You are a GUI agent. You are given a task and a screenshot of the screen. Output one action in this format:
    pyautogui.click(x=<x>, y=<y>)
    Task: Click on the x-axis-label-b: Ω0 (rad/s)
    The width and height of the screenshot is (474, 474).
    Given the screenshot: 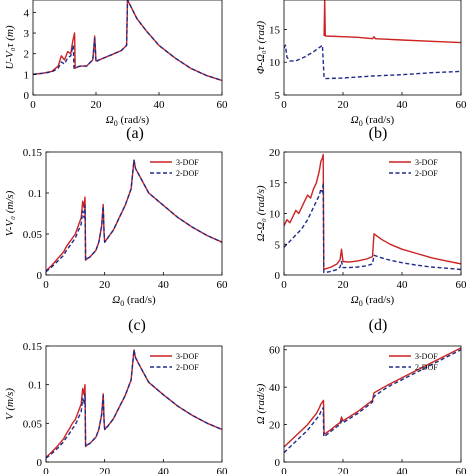 What is the action you would take?
    pyautogui.click(x=373, y=121)
    